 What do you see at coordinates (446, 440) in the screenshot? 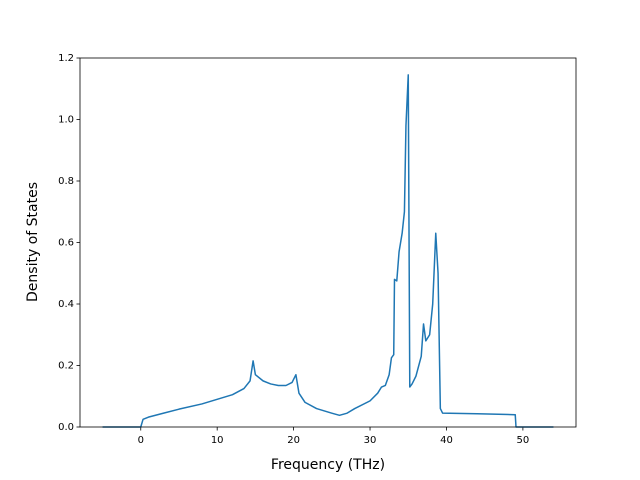
I see `x-tick-label: 40` at bounding box center [446, 440].